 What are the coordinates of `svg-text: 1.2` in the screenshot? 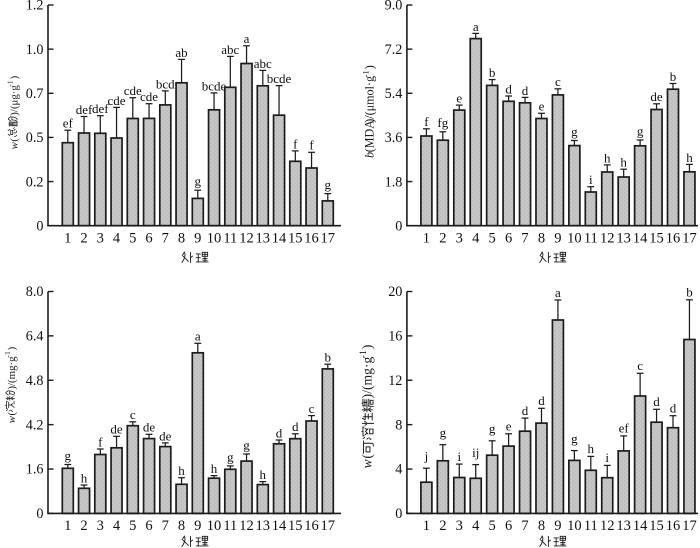 It's located at (35, 7).